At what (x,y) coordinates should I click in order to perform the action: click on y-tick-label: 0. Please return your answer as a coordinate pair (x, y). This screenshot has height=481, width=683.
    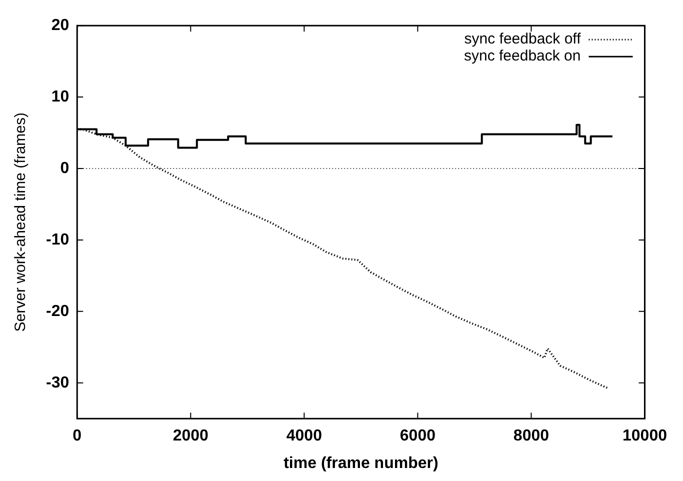
    Looking at the image, I should click on (65, 168).